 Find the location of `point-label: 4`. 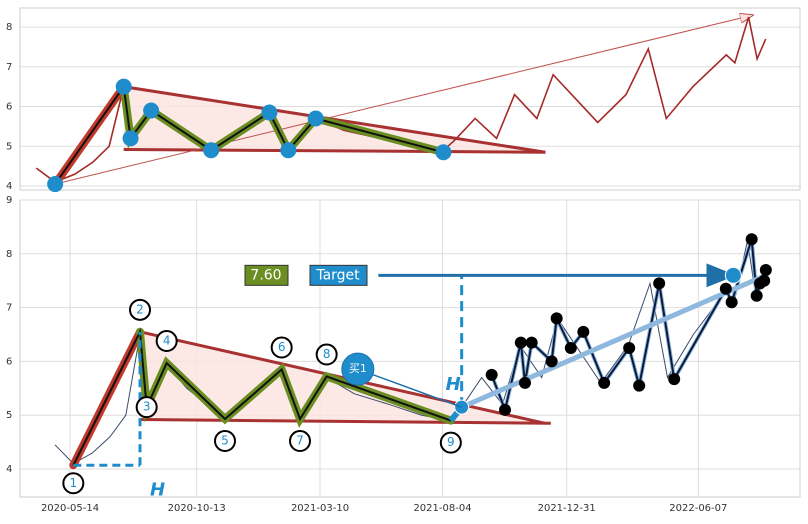

point-label: 4 is located at coordinates (167, 341).